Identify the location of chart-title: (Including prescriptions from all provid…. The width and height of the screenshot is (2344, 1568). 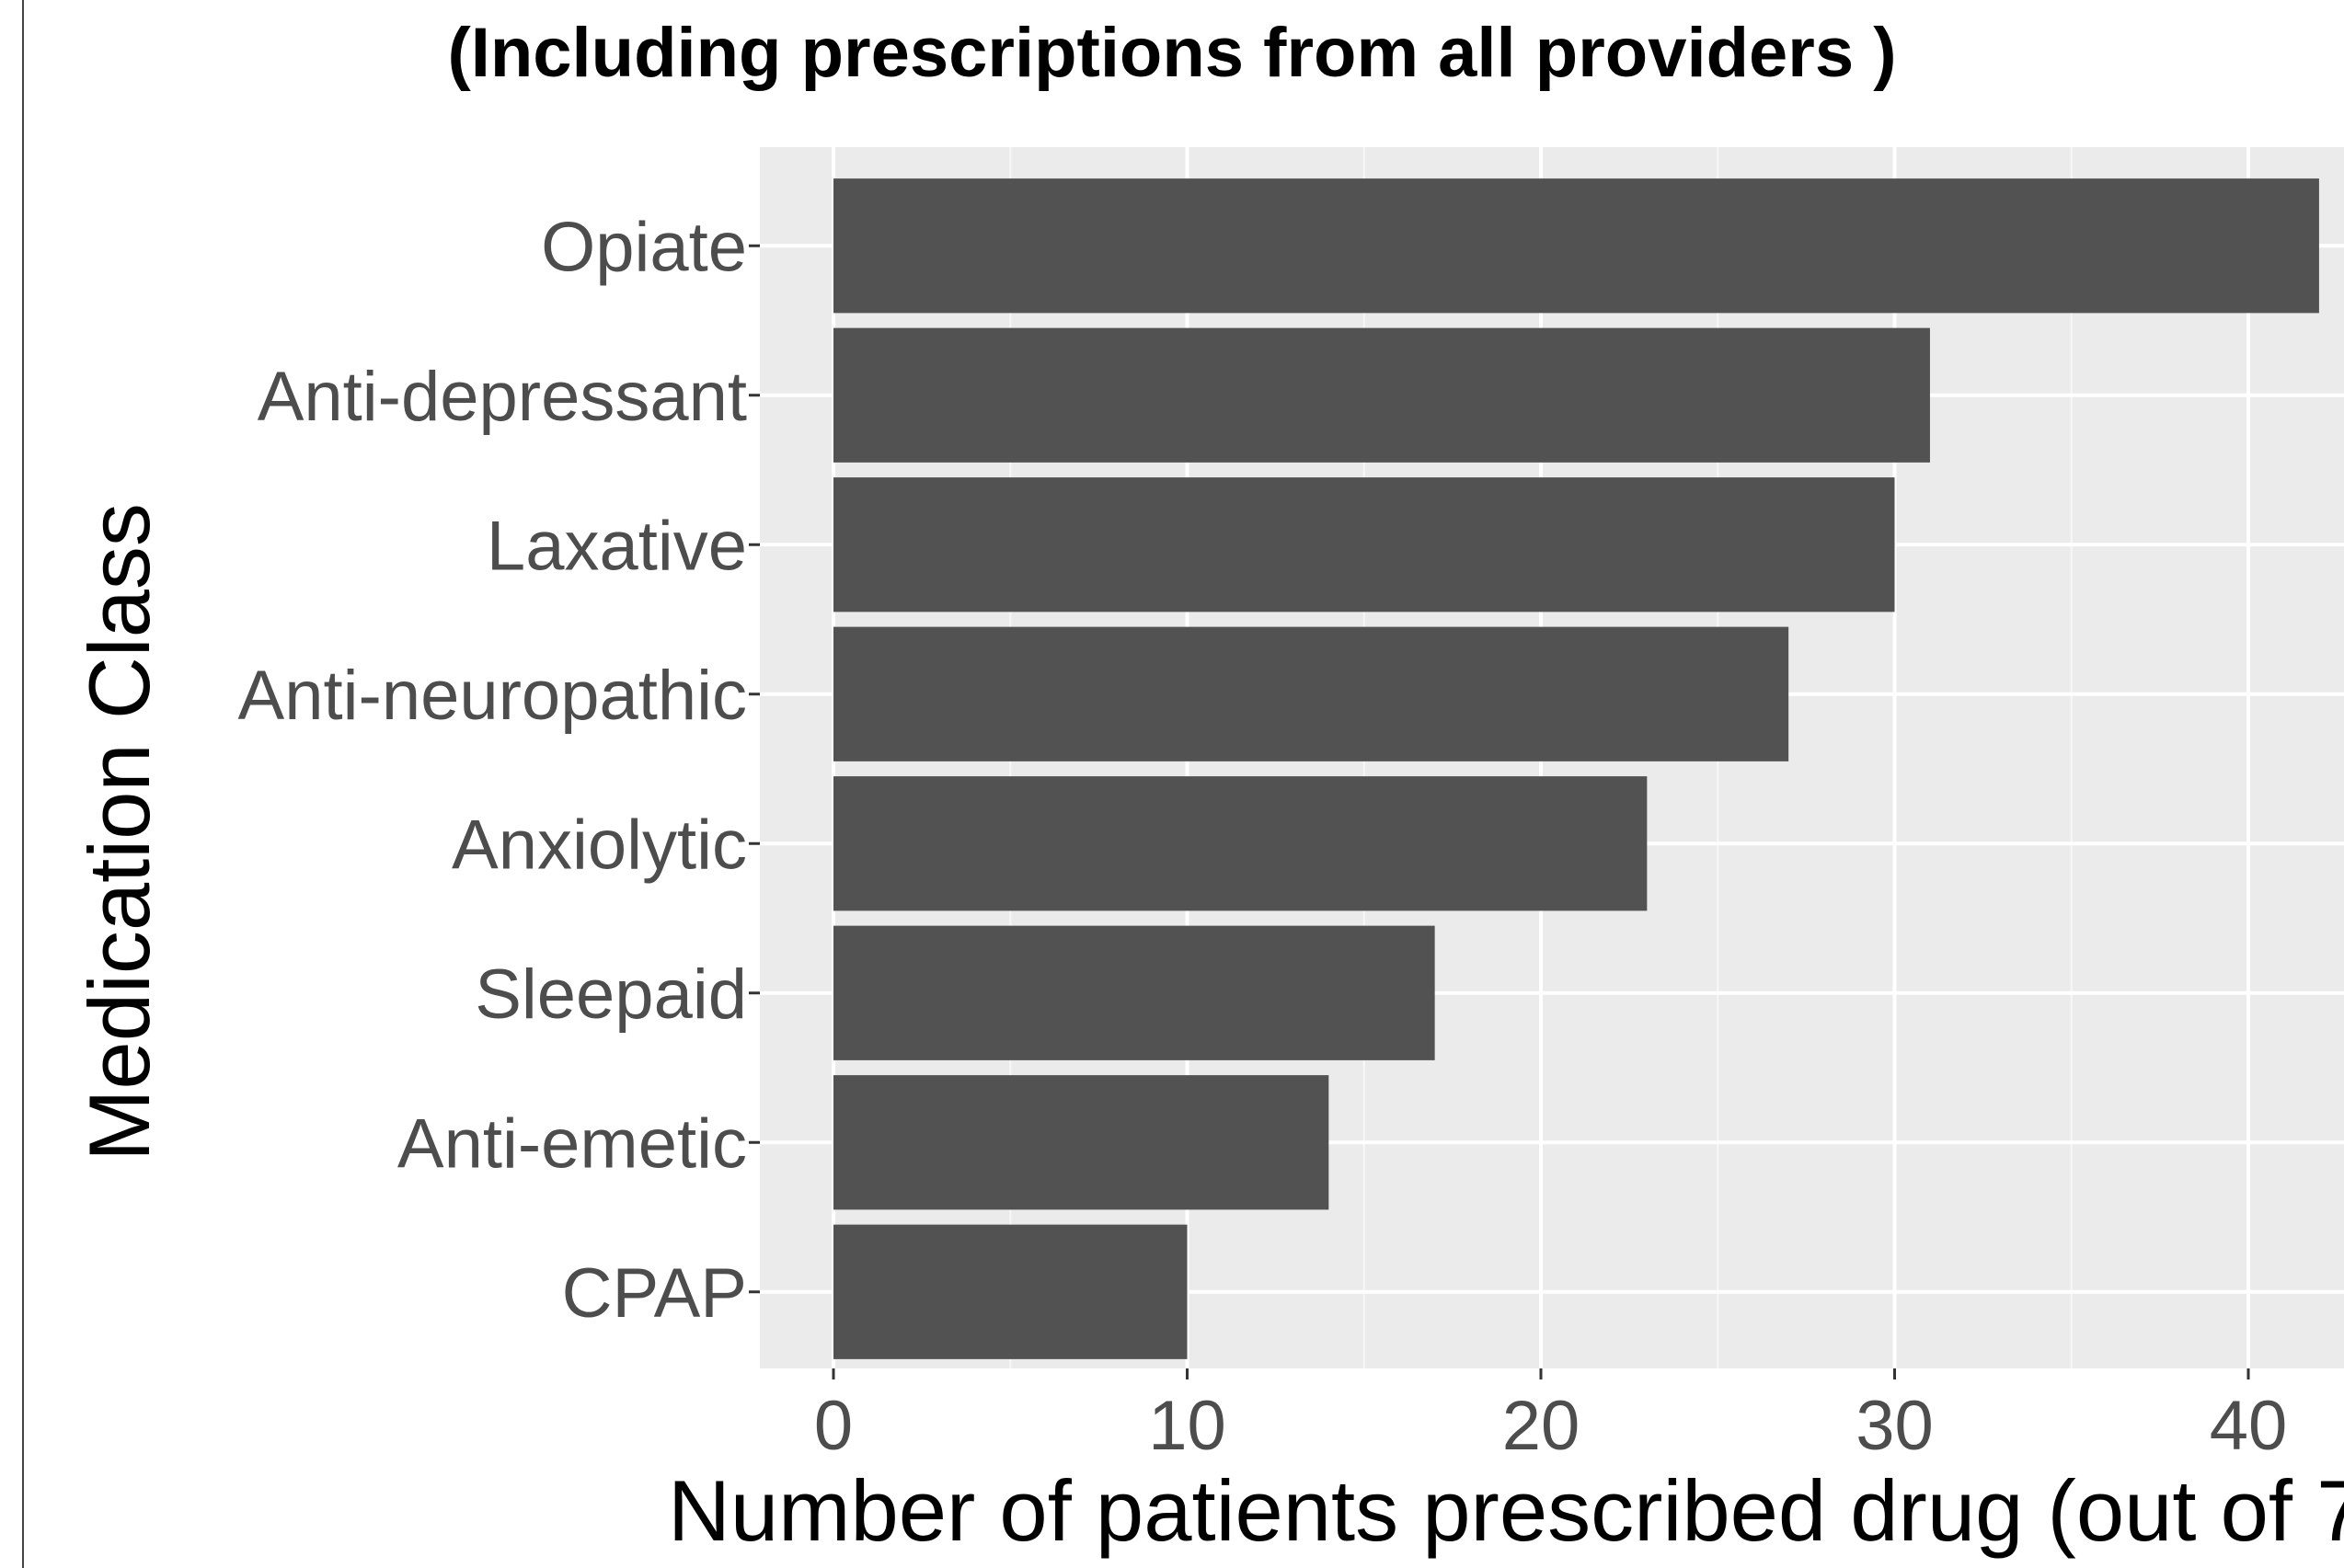
(1172, 53).